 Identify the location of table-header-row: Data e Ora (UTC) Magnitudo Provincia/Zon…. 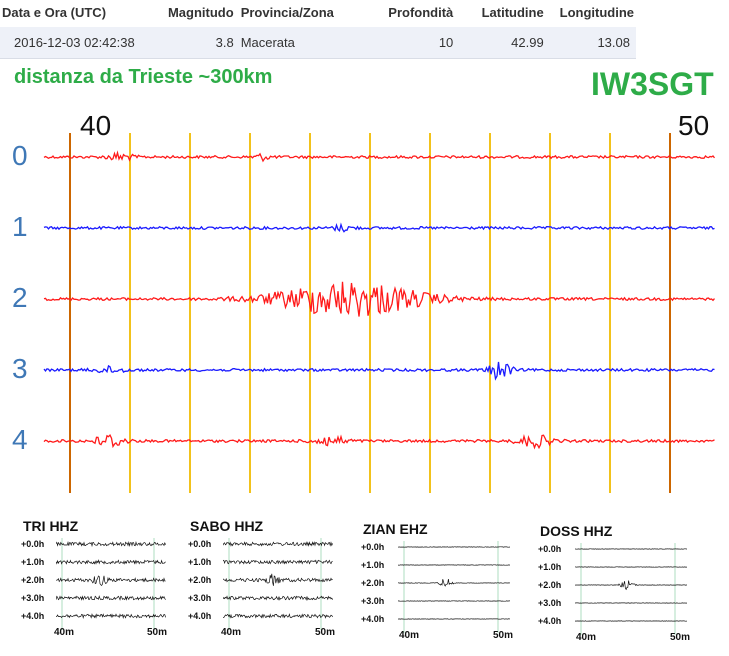
(318, 13).